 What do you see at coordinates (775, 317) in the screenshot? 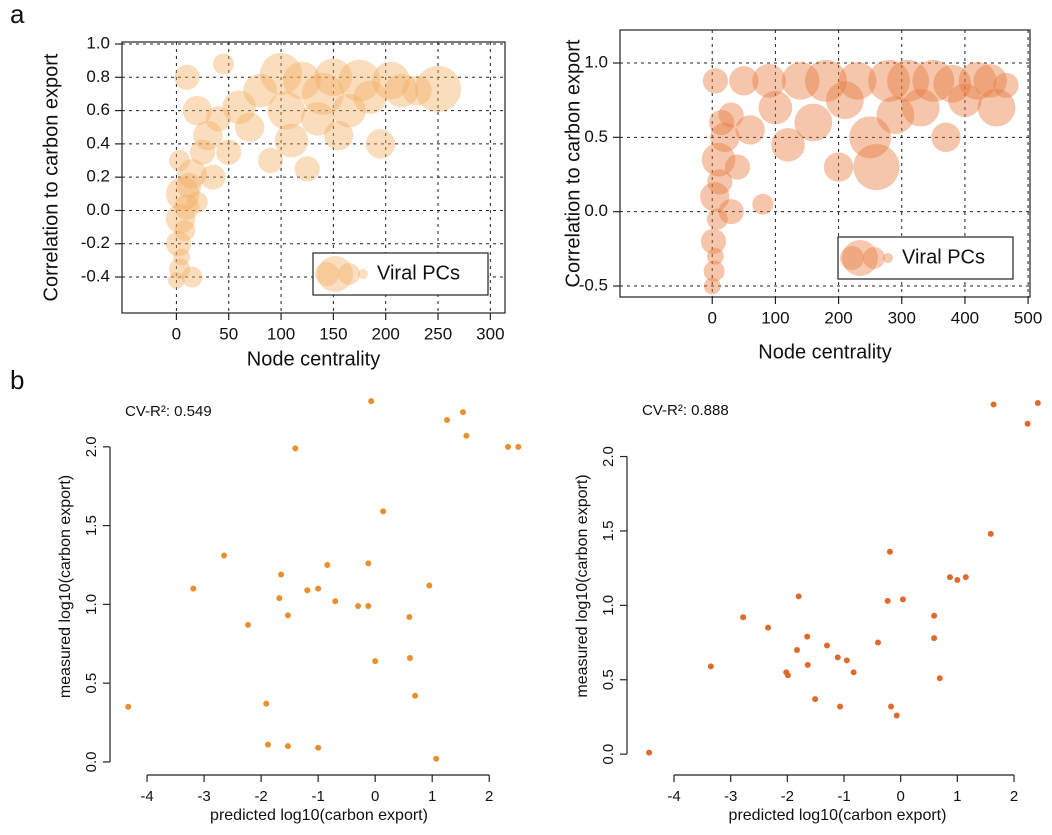
I see `x-tick-label: 100` at bounding box center [775, 317].